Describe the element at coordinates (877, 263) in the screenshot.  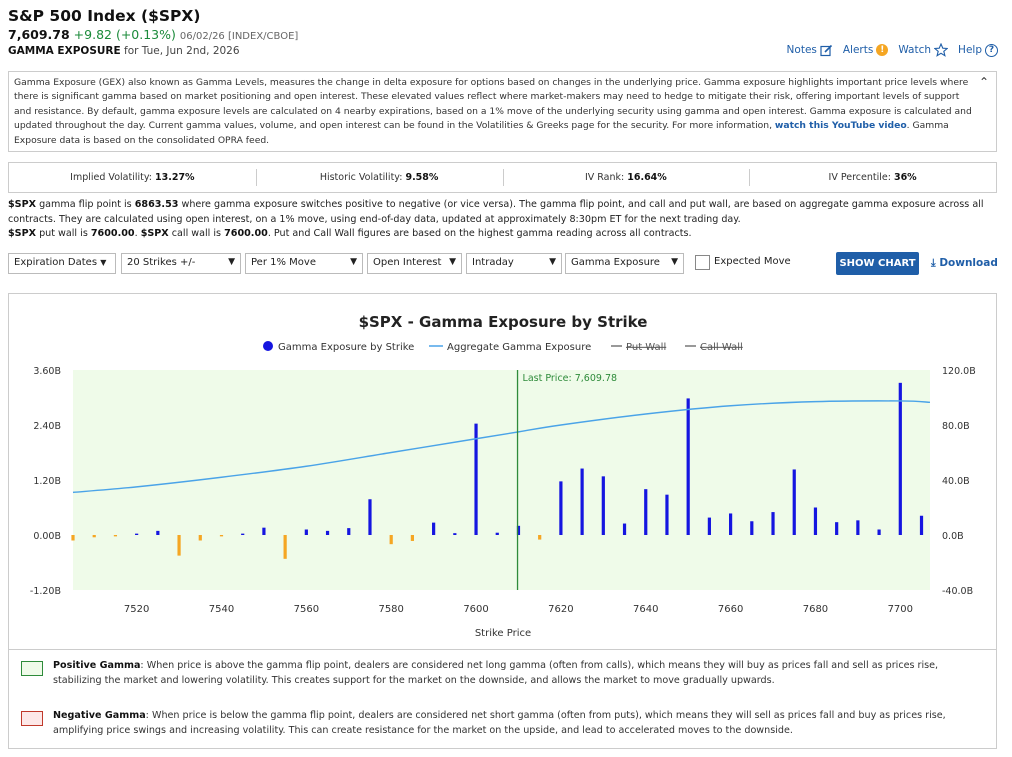
I see `show-chart-button: SHOW CHART` at that location.